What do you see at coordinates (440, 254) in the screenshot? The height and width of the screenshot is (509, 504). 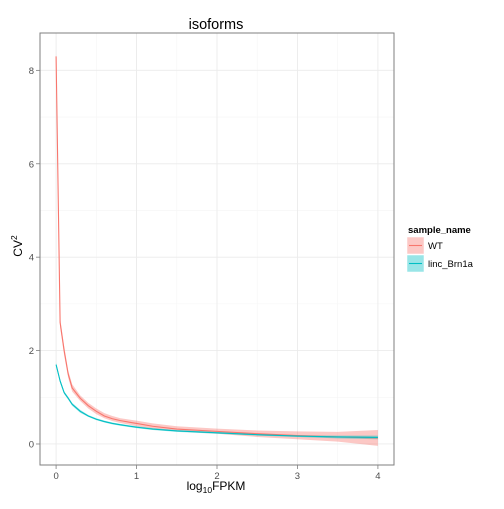 I see `legend-items: WT linc_Brn1a` at bounding box center [440, 254].